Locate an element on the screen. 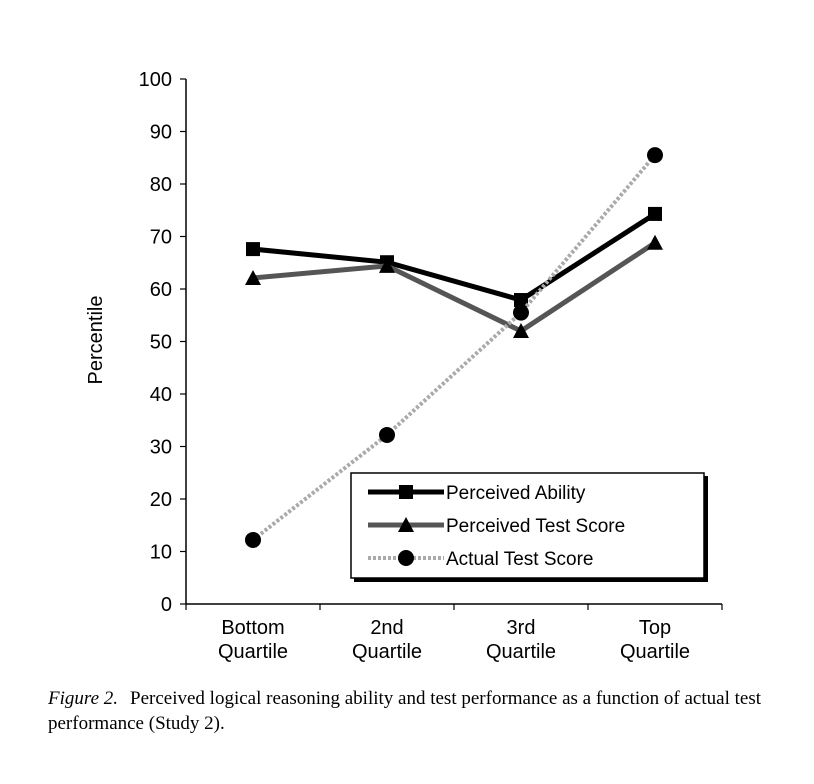  y-tick-label: 100 is located at coordinates (155, 80).